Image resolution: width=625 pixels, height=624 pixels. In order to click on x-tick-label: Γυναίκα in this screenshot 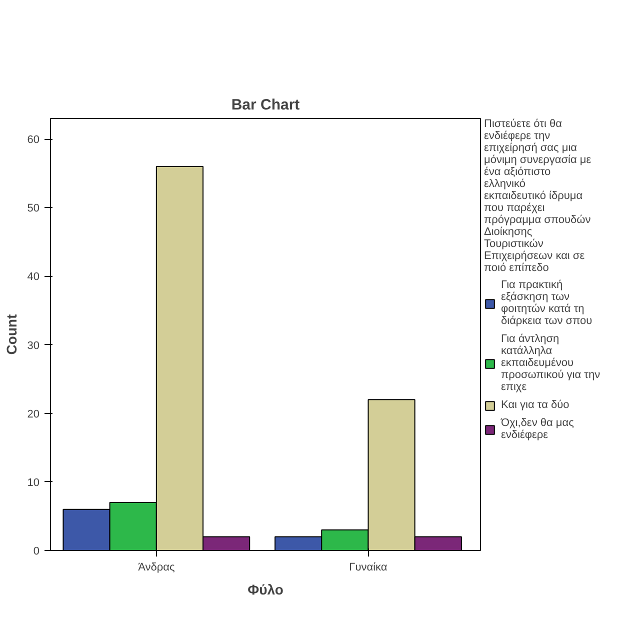, I will do `click(368, 568)`.